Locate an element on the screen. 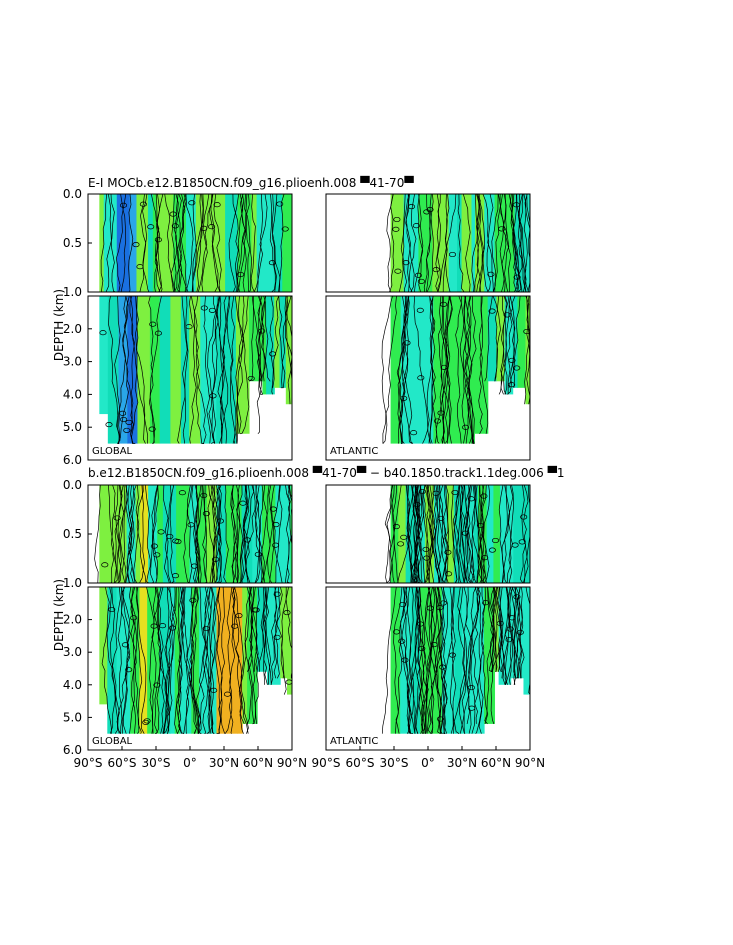 The image size is (733, 945). panel-1-lower is located at coordinates (428, 378).